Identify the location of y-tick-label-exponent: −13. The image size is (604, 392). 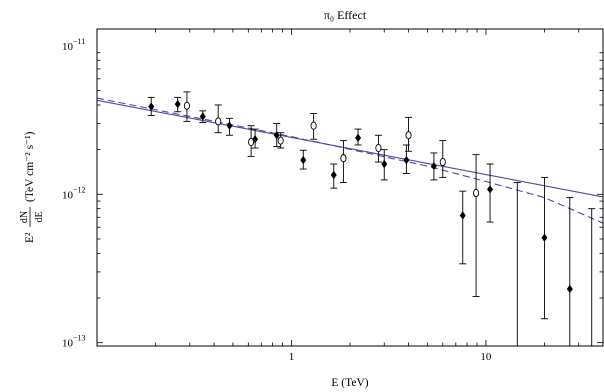
(79, 338).